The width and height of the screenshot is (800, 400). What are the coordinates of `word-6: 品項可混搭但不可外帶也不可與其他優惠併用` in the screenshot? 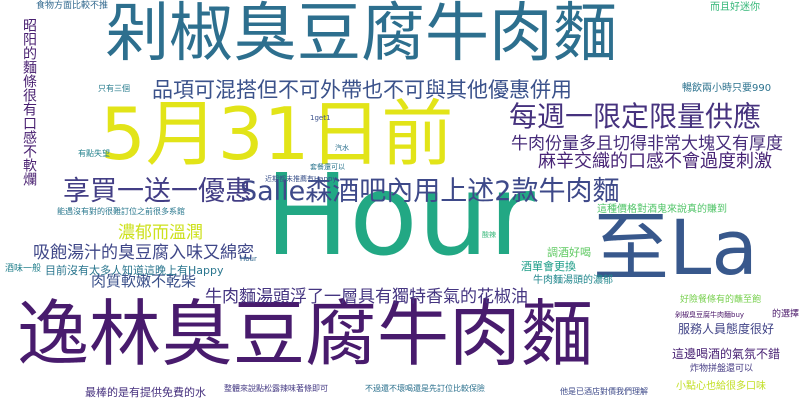 It's located at (362, 90).